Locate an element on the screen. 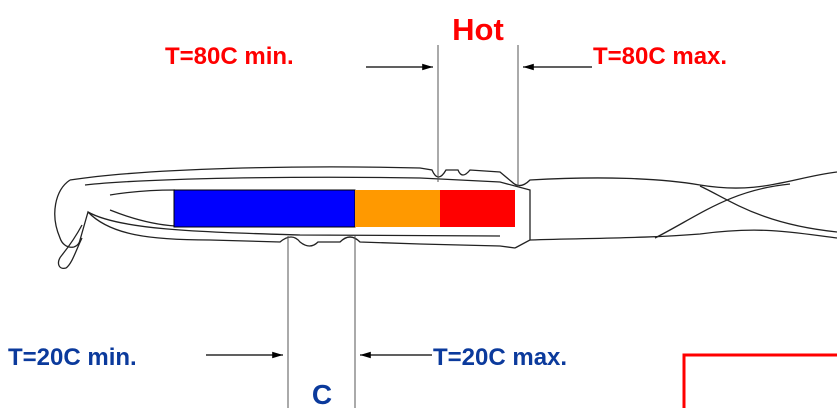 This screenshot has height=408, width=837. cold-label: C is located at coordinates (322, 393).